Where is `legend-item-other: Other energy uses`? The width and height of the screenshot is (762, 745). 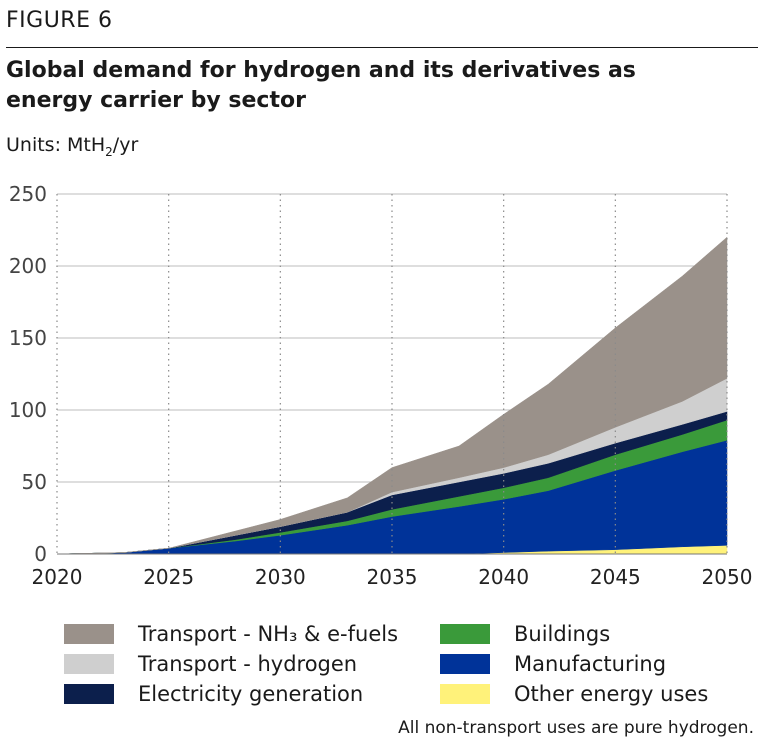
legend-item-other: Other energy uses is located at coordinates (574, 694).